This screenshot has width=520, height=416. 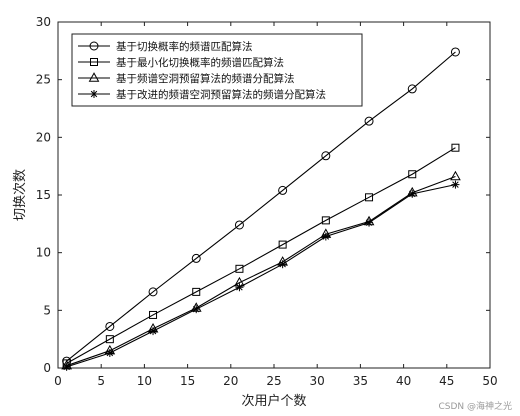 What do you see at coordinates (317, 381) in the screenshot?
I see `x-tick-label: 30` at bounding box center [317, 381].